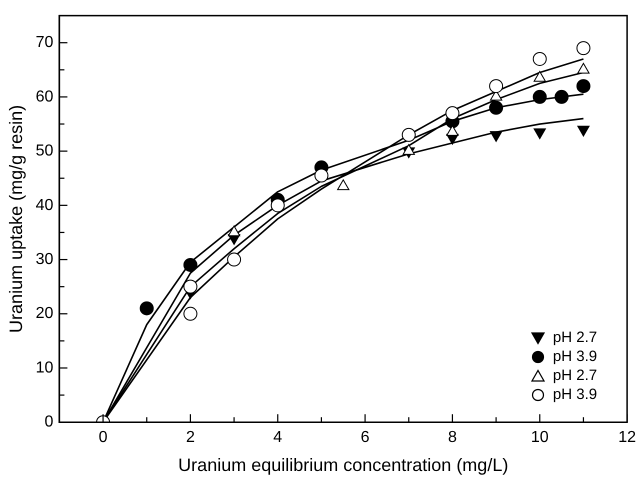 This screenshot has width=642, height=479. Describe the element at coordinates (539, 437) in the screenshot. I see `x-tick-label: 10` at that location.